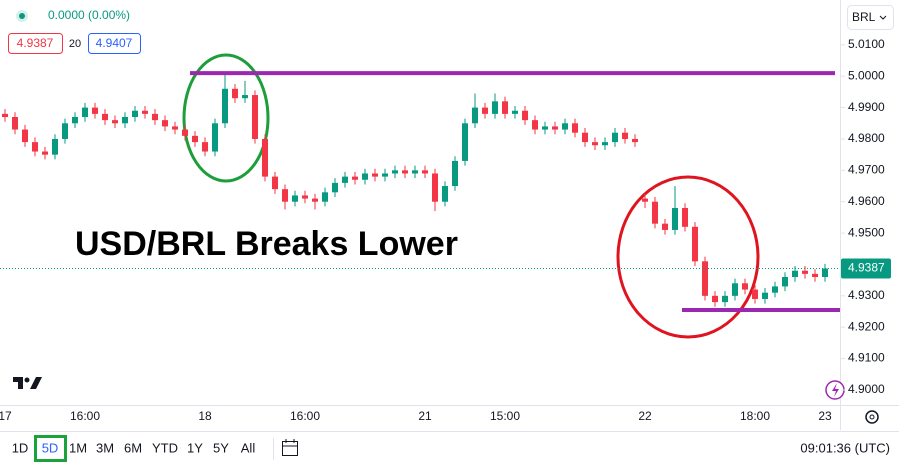  What do you see at coordinates (27, 383) in the screenshot?
I see `tv-logo` at bounding box center [27, 383].